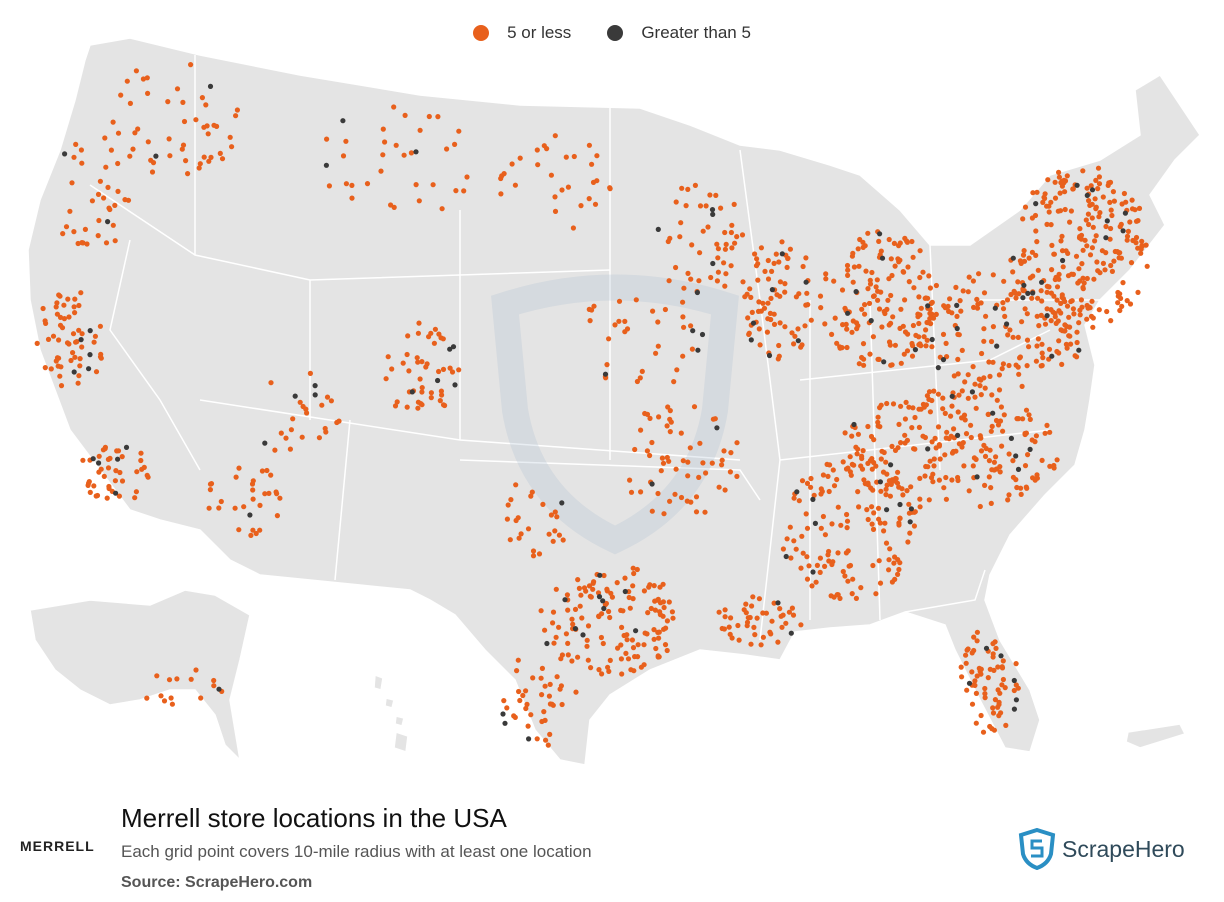 The height and width of the screenshot is (902, 1224). I want to click on hawaii-shape, so click(391, 713).